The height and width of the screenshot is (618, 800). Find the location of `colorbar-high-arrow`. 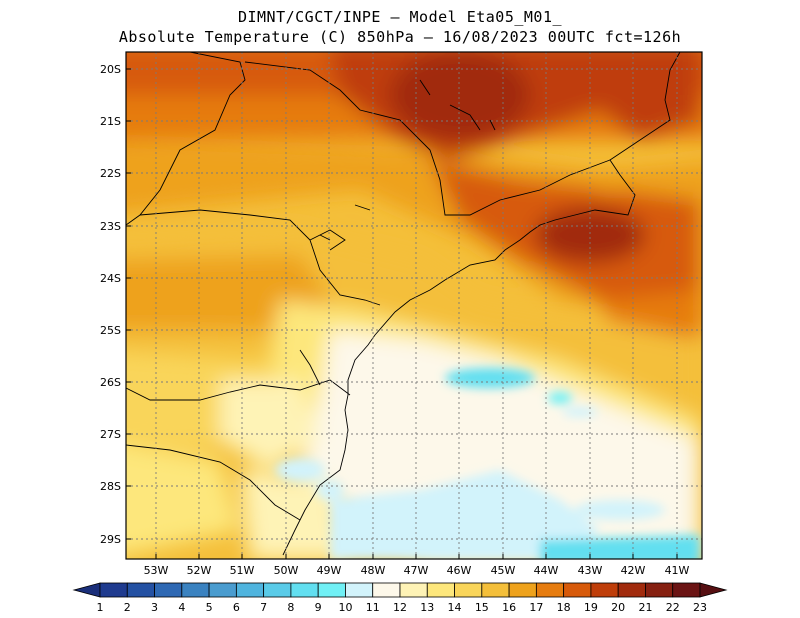

colorbar-high-arrow is located at coordinates (713, 590).